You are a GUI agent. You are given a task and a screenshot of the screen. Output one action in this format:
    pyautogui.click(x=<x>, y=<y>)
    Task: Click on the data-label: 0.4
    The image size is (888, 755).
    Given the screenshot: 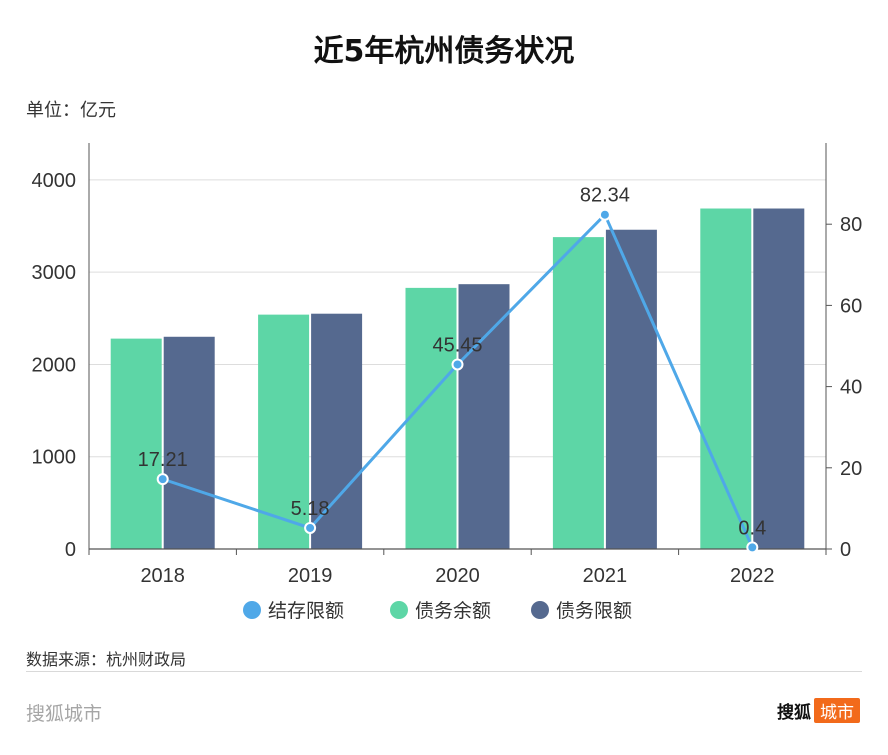 What is the action you would take?
    pyautogui.click(x=752, y=528)
    